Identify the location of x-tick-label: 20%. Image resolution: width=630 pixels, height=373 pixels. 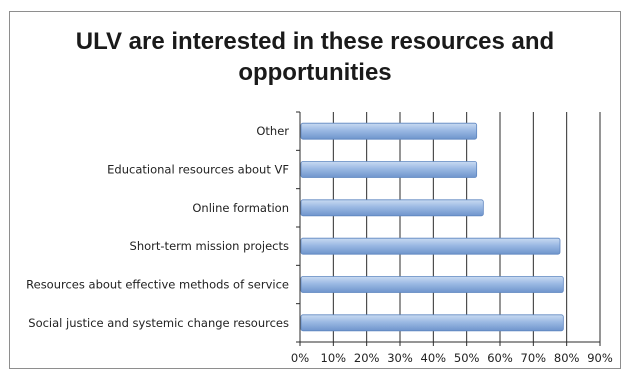
(367, 358).